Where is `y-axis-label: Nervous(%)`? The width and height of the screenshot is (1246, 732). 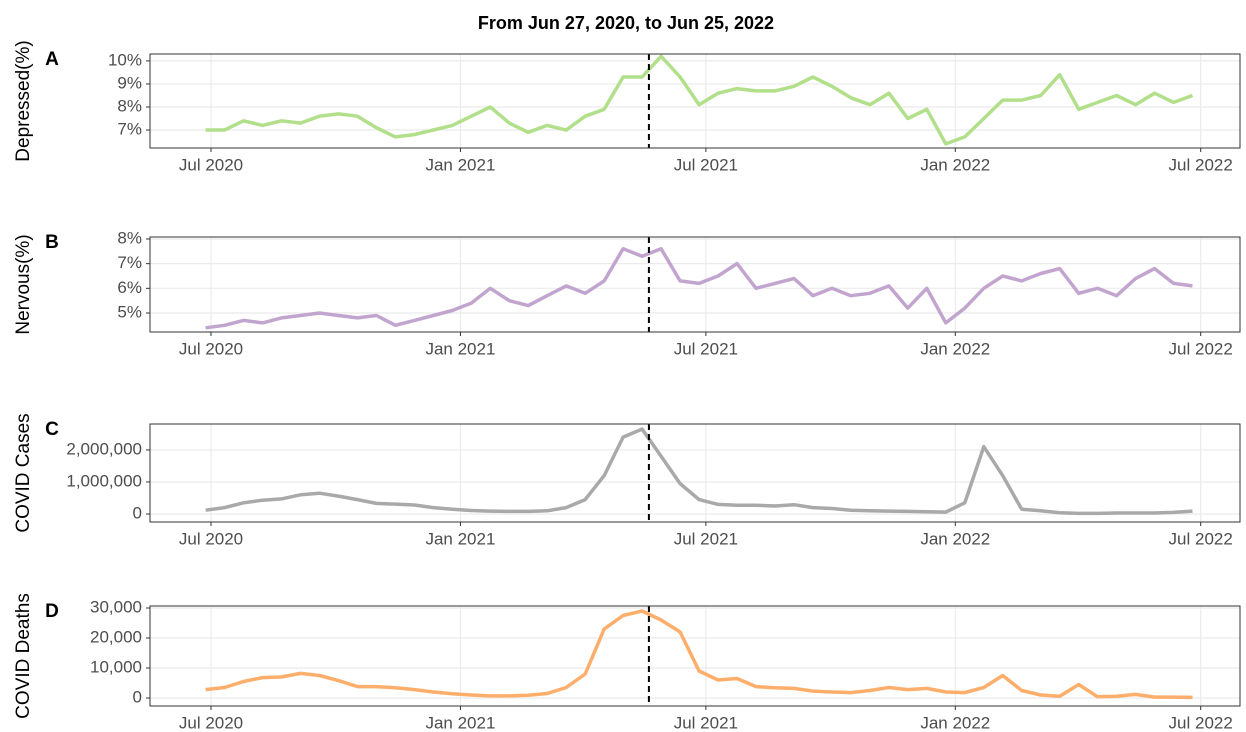
y-axis-label: Nervous(%) is located at coordinates (23, 284).